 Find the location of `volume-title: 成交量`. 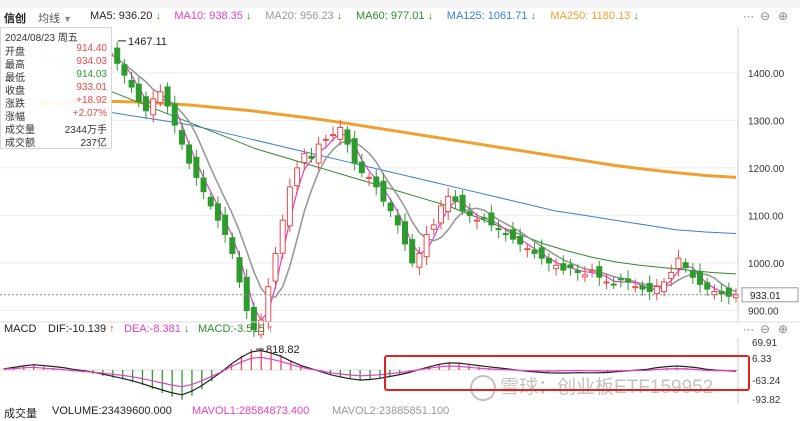

volume-title: 成交量 is located at coordinates (20, 414).